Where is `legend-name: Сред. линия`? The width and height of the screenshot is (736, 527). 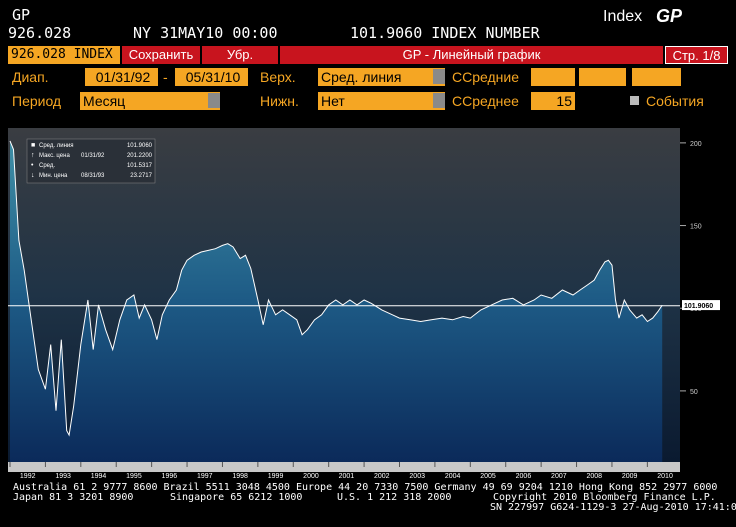
legend-name: Сред. линия is located at coordinates (56, 146).